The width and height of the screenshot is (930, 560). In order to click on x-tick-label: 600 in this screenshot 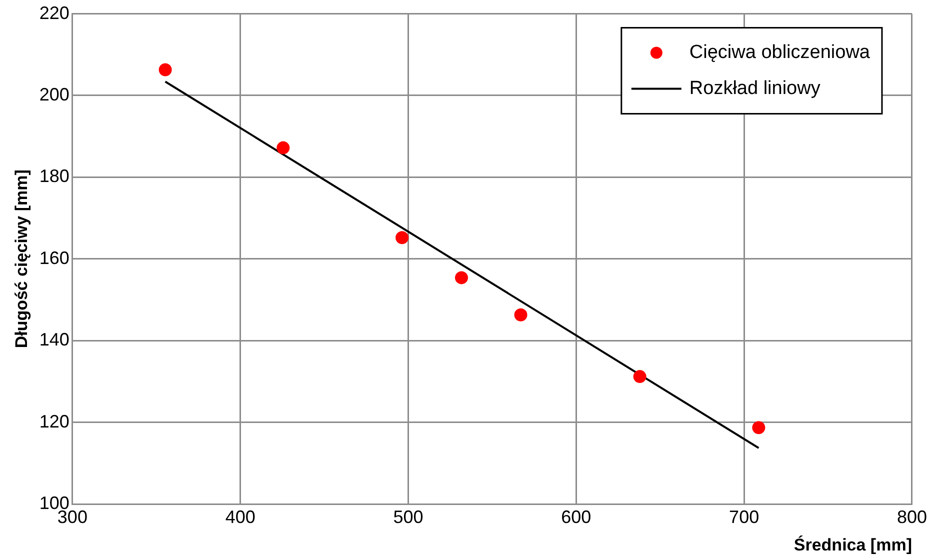, I will do `click(576, 516)`.